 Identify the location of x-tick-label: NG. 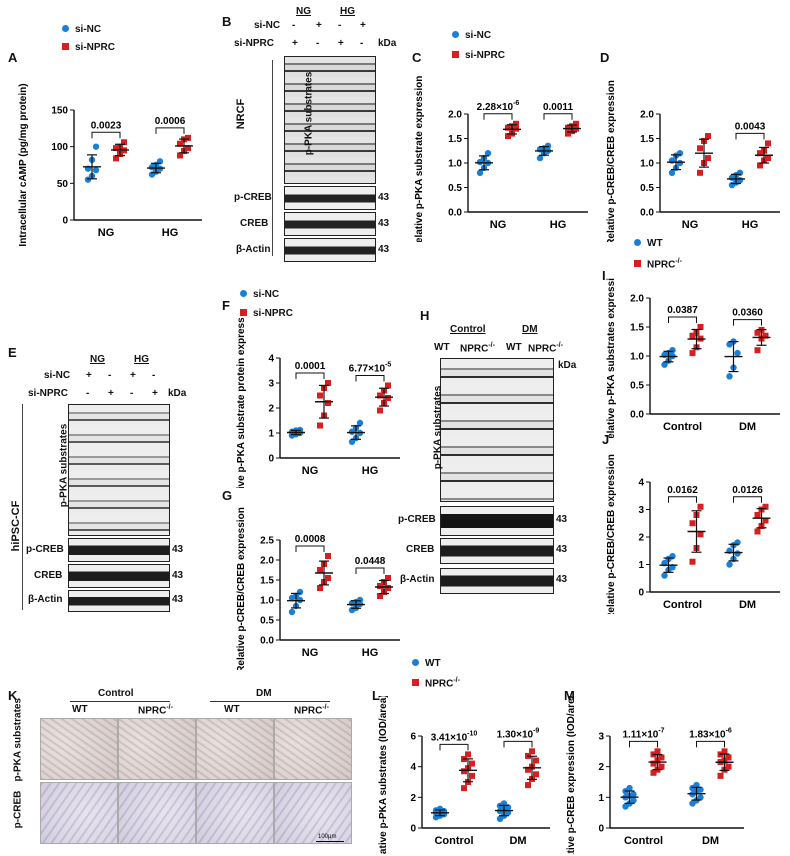
(690, 225).